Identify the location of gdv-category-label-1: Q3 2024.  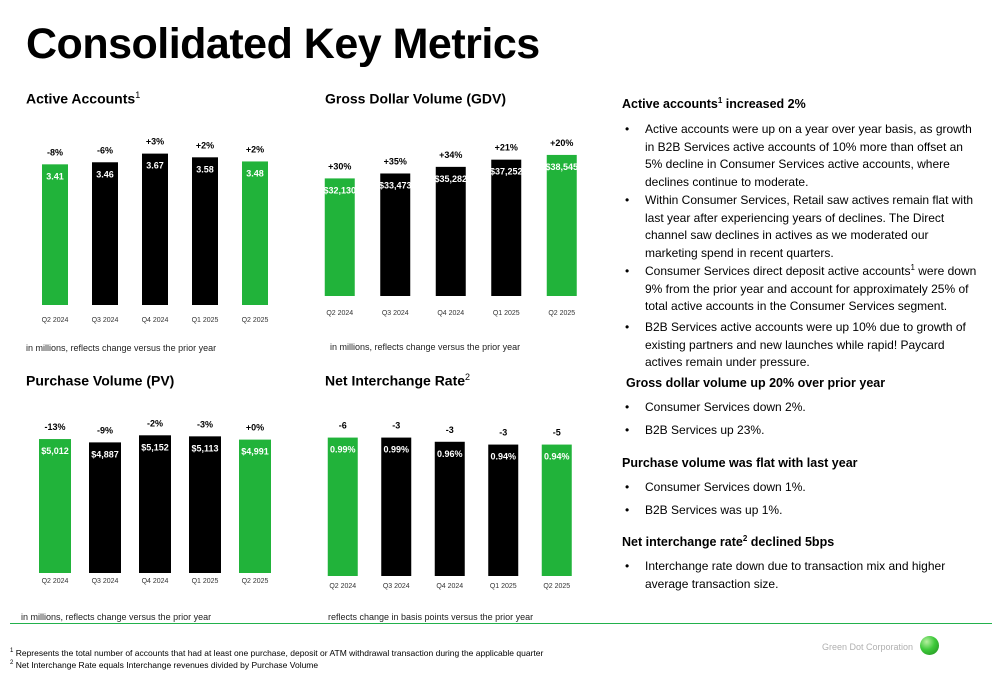
(395, 313).